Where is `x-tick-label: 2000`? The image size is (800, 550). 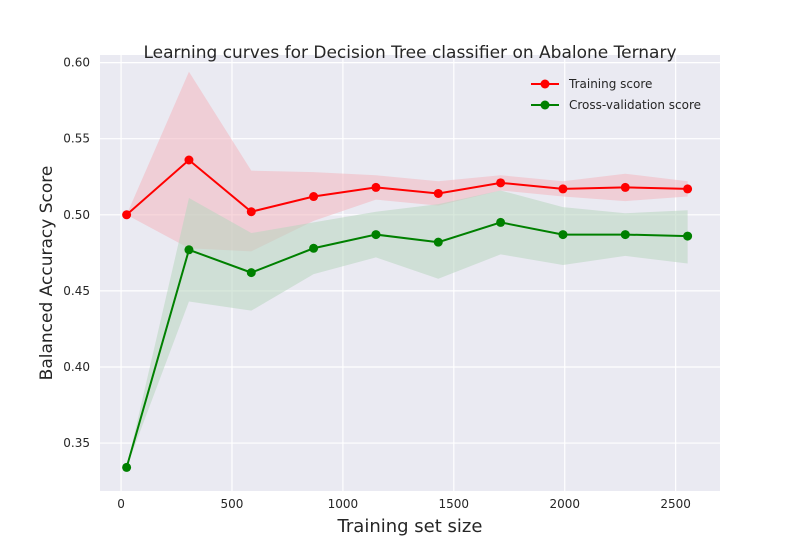 x-tick-label: 2000 is located at coordinates (564, 504).